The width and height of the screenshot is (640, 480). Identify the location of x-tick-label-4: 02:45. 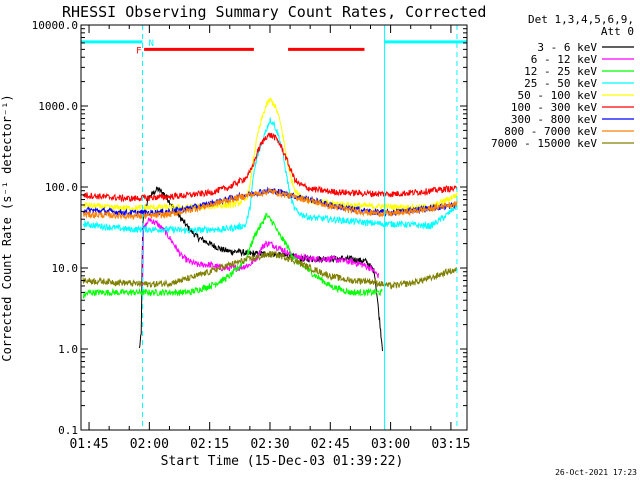
(330, 444).